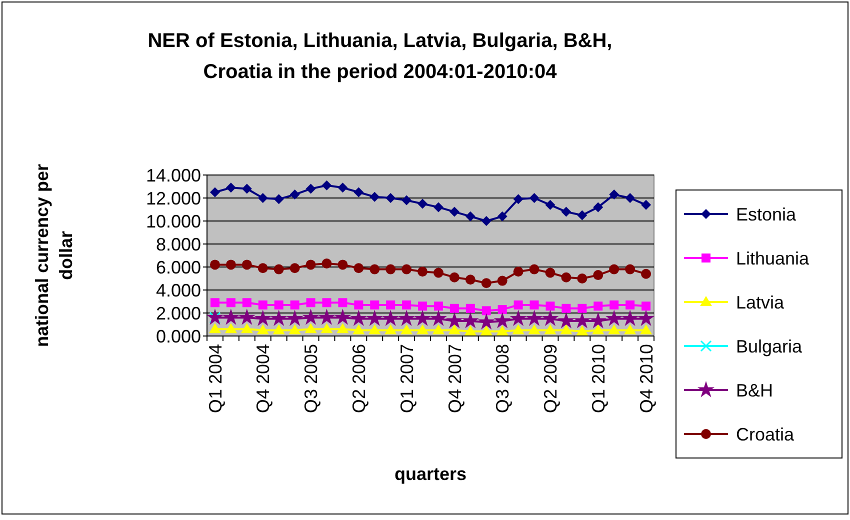 The width and height of the screenshot is (850, 520). I want to click on x-tick-label: Q4 2007, so click(454, 379).